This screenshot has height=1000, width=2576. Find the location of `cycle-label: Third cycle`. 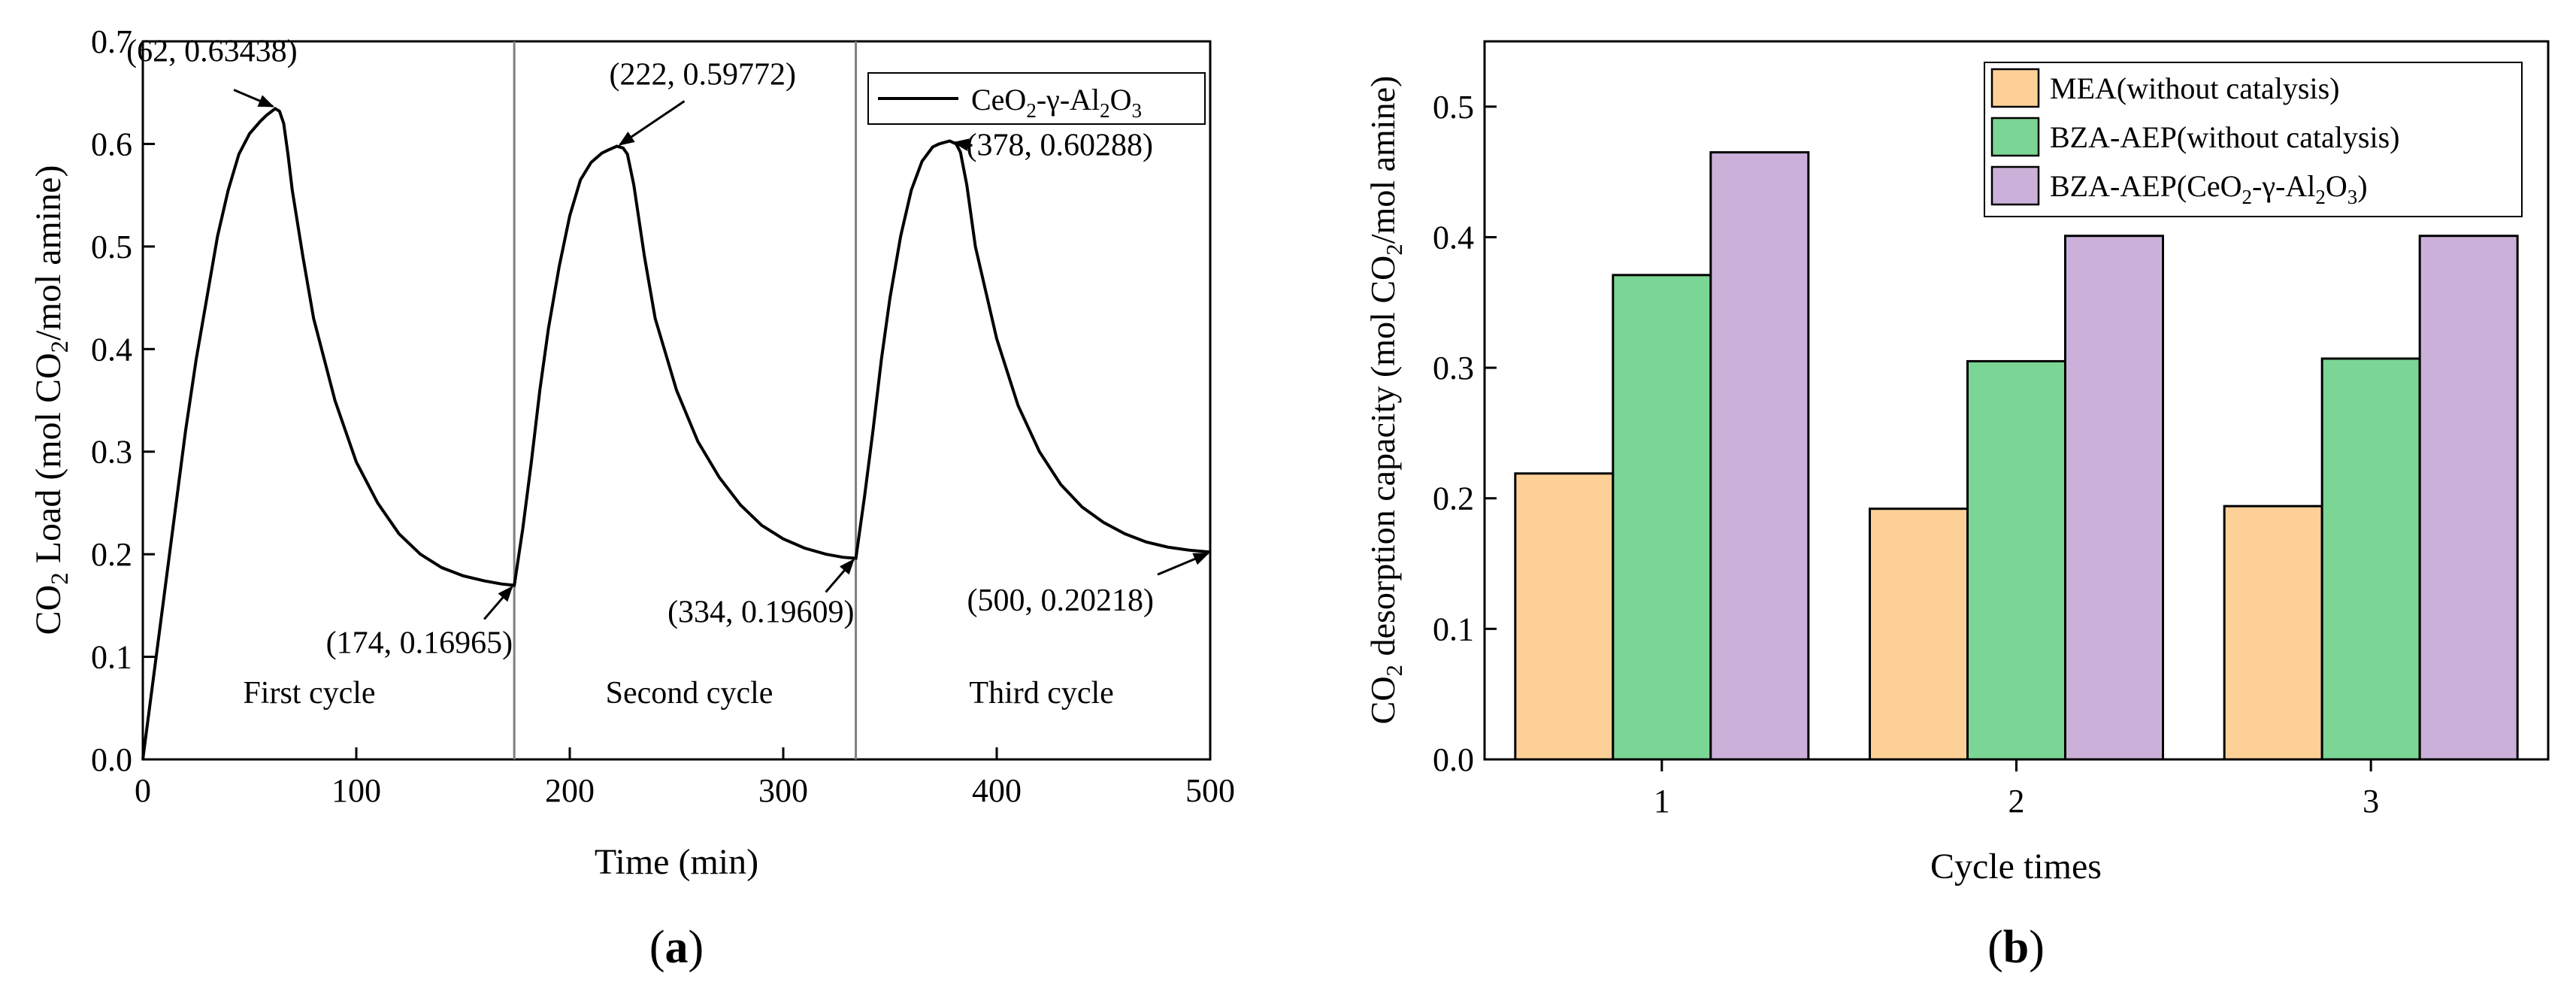

cycle-label: Third cycle is located at coordinates (1041, 693).